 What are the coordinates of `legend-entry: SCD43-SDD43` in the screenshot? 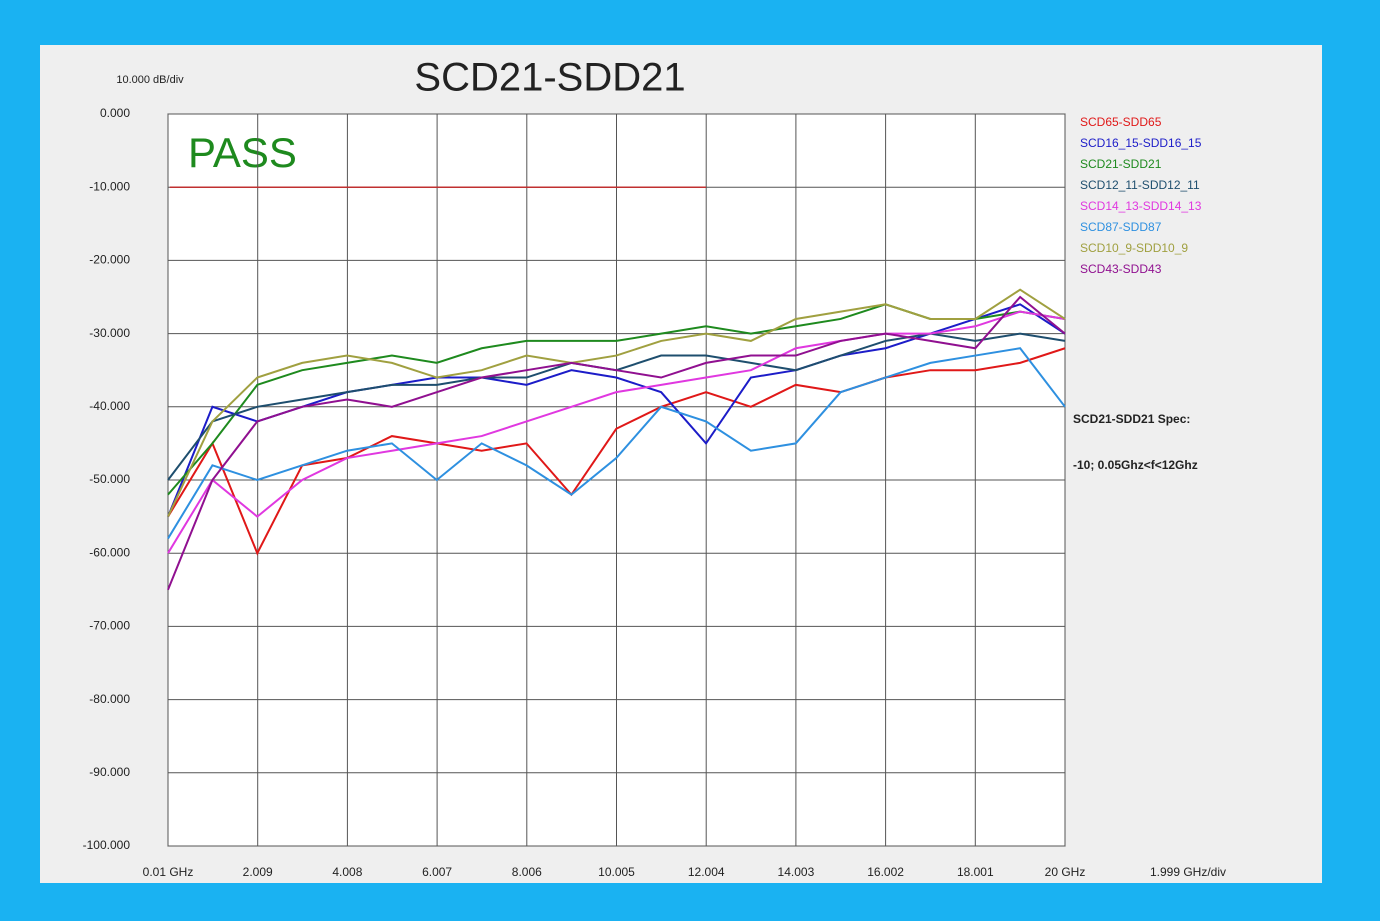 It's located at (1121, 269).